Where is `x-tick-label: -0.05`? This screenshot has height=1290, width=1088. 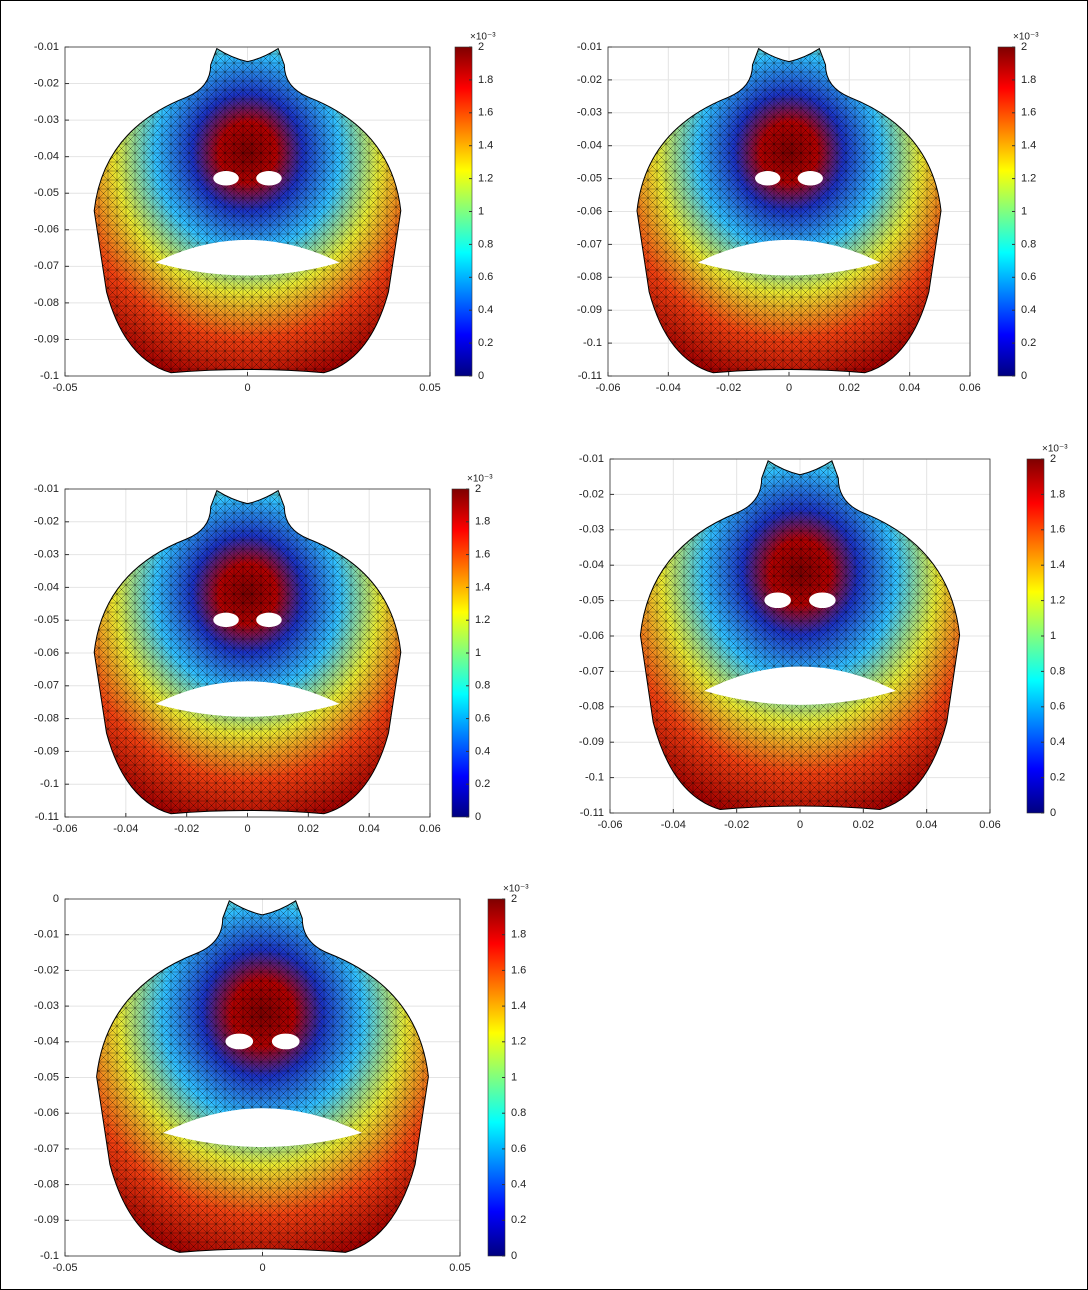 x-tick-label: -0.05 is located at coordinates (64, 1268).